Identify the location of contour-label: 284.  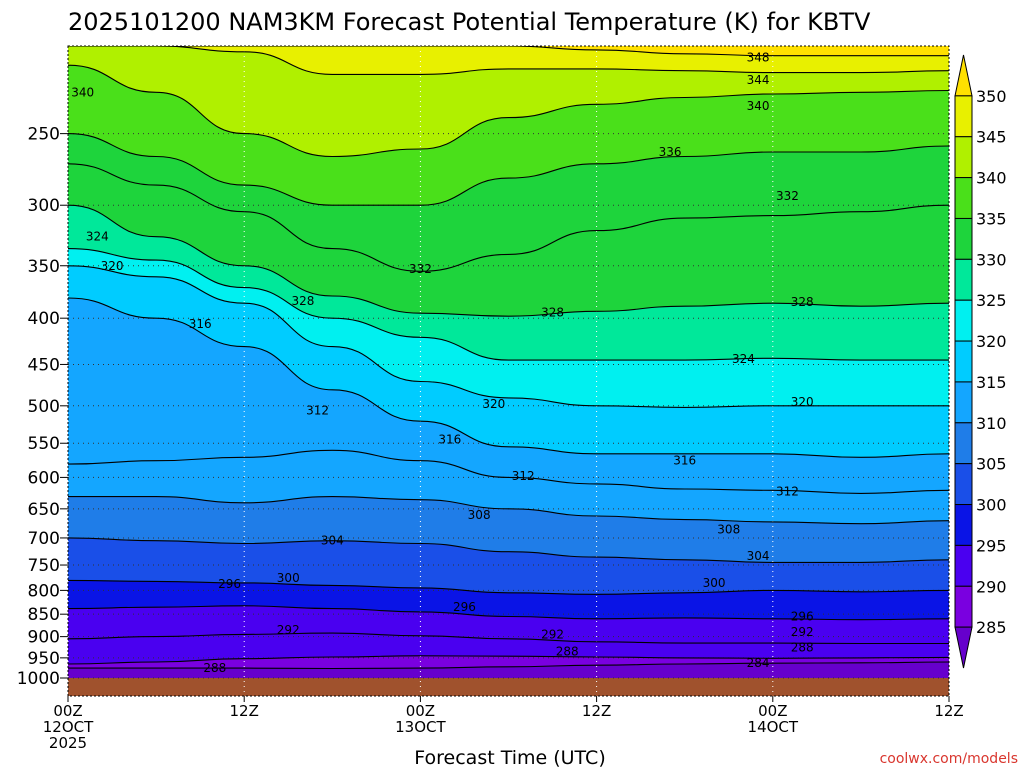
(758, 663).